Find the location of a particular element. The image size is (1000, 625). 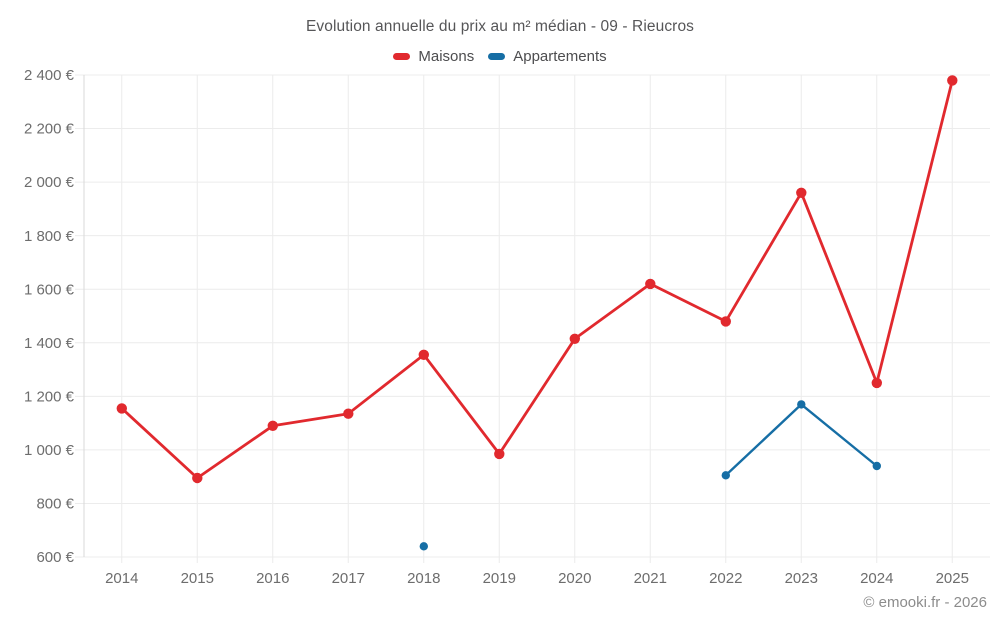

y-axis-tick-label: 2 200 € is located at coordinates (49, 129).